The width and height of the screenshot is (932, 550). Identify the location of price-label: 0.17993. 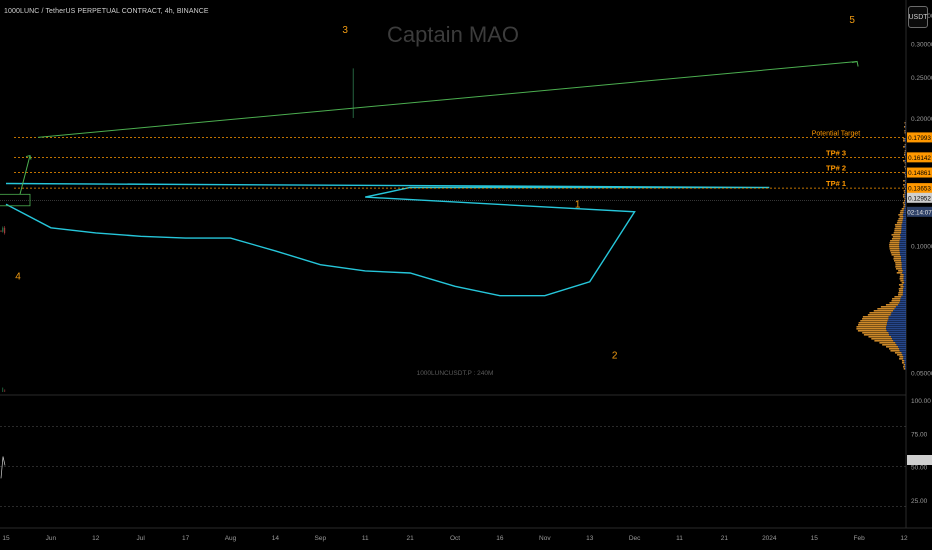
(919, 138).